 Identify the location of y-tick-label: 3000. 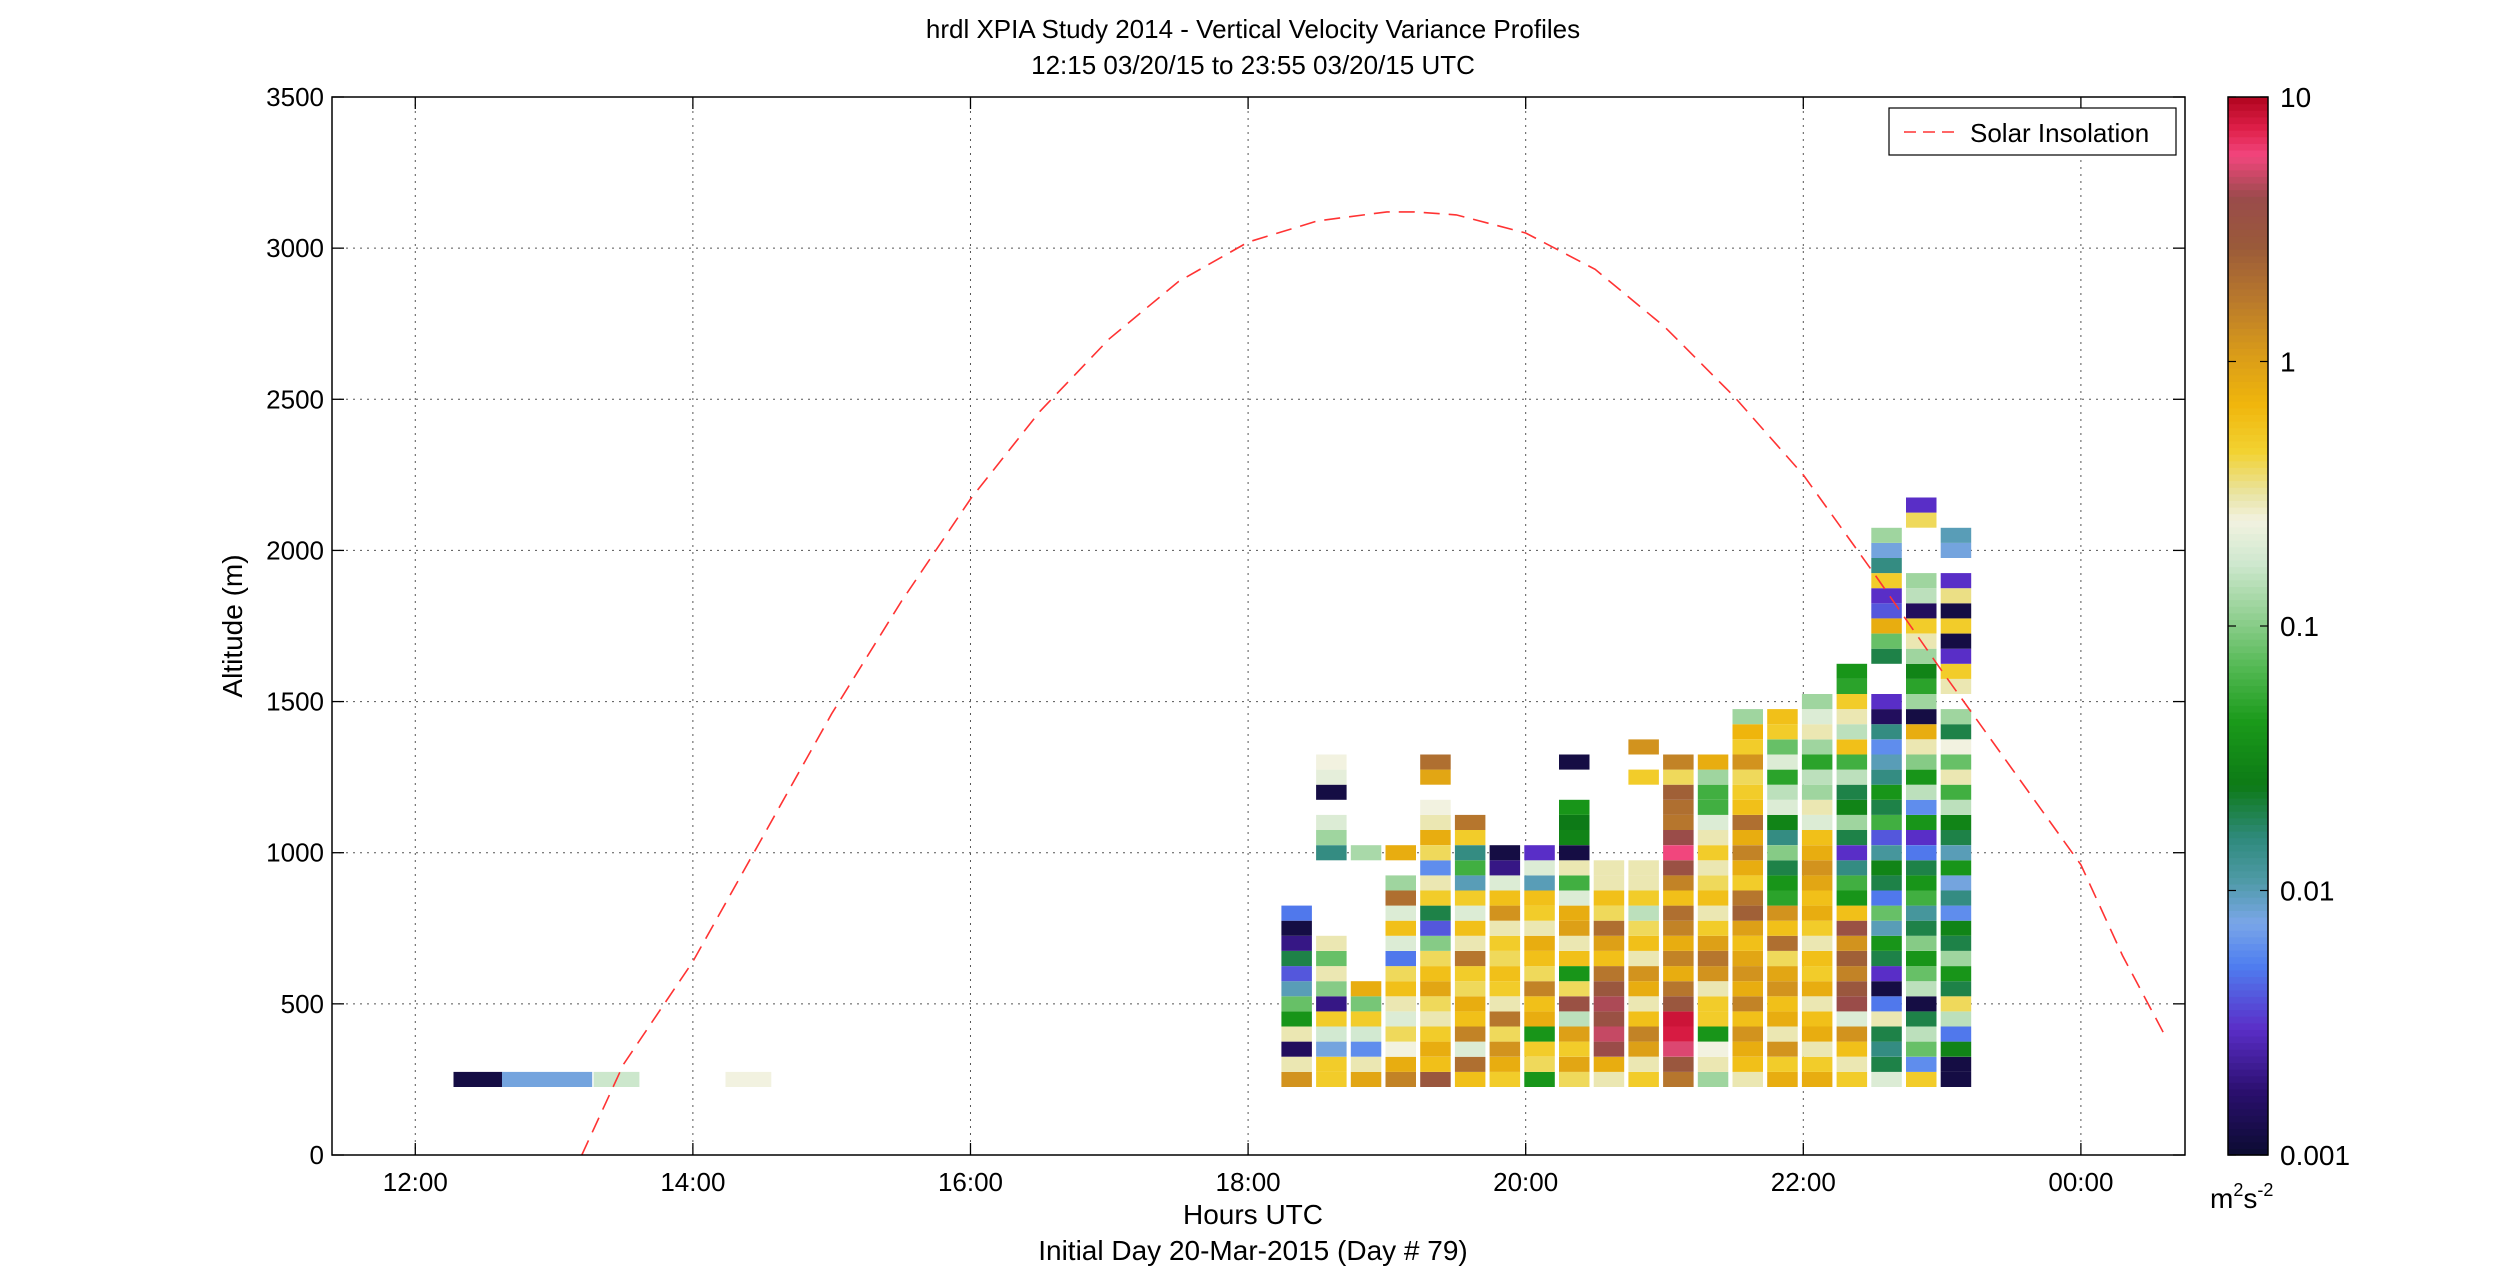
(295, 248).